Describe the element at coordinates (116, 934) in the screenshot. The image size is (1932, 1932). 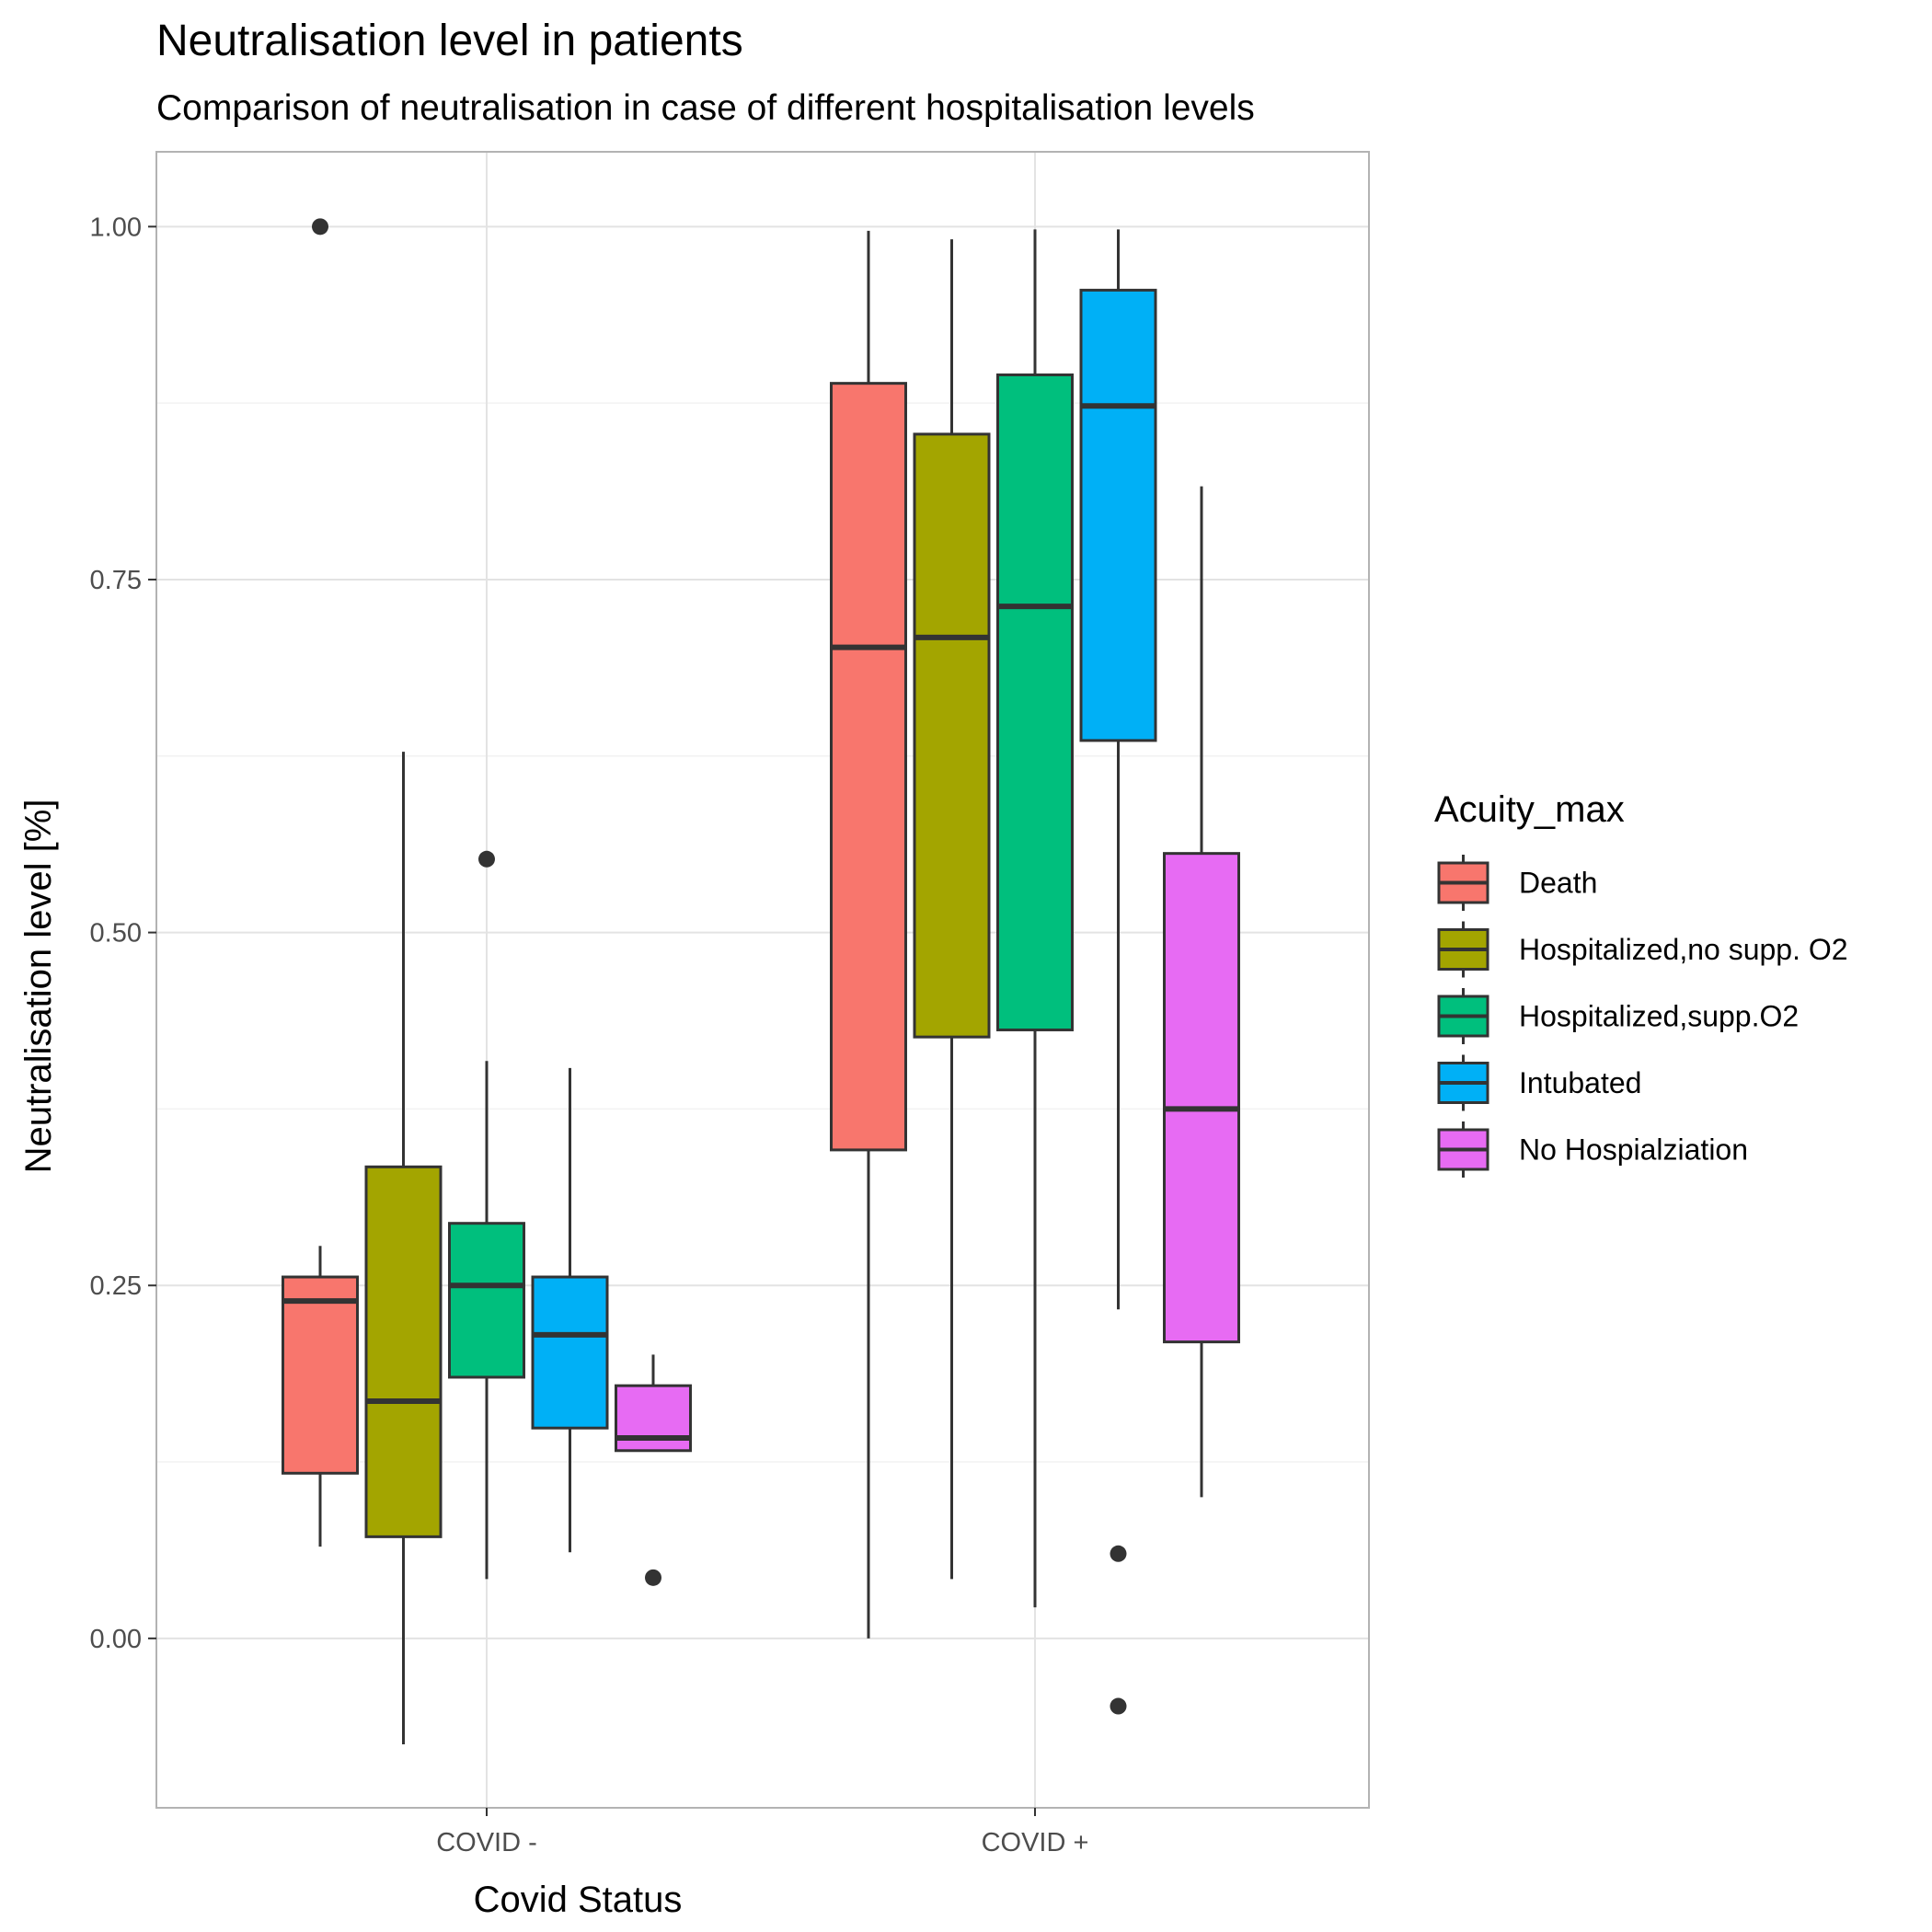
I see `y-tick-label: 0.50` at that location.